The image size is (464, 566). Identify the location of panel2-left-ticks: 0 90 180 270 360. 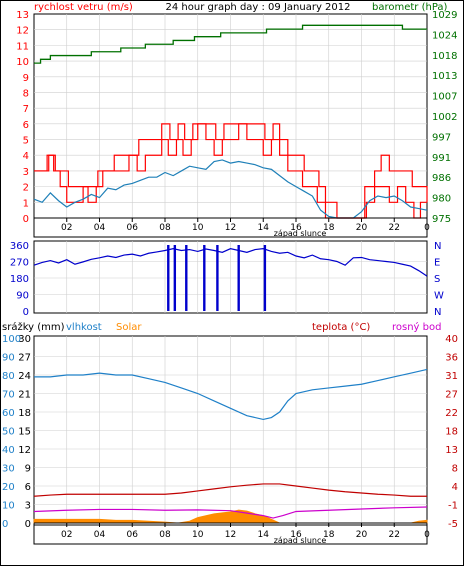
(19, 279).